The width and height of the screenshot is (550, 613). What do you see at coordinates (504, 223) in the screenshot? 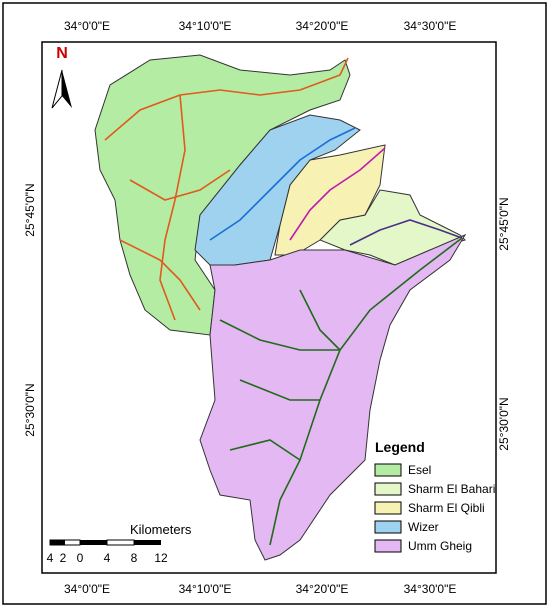
I see `right-label: 25°45'0"N` at bounding box center [504, 223].